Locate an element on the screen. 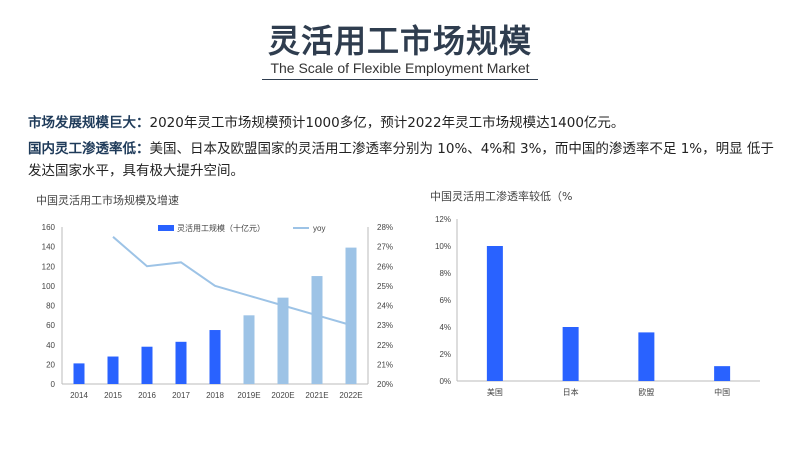 This screenshot has width=800, height=450. chart1-y-tick: 120 is located at coordinates (49, 266).